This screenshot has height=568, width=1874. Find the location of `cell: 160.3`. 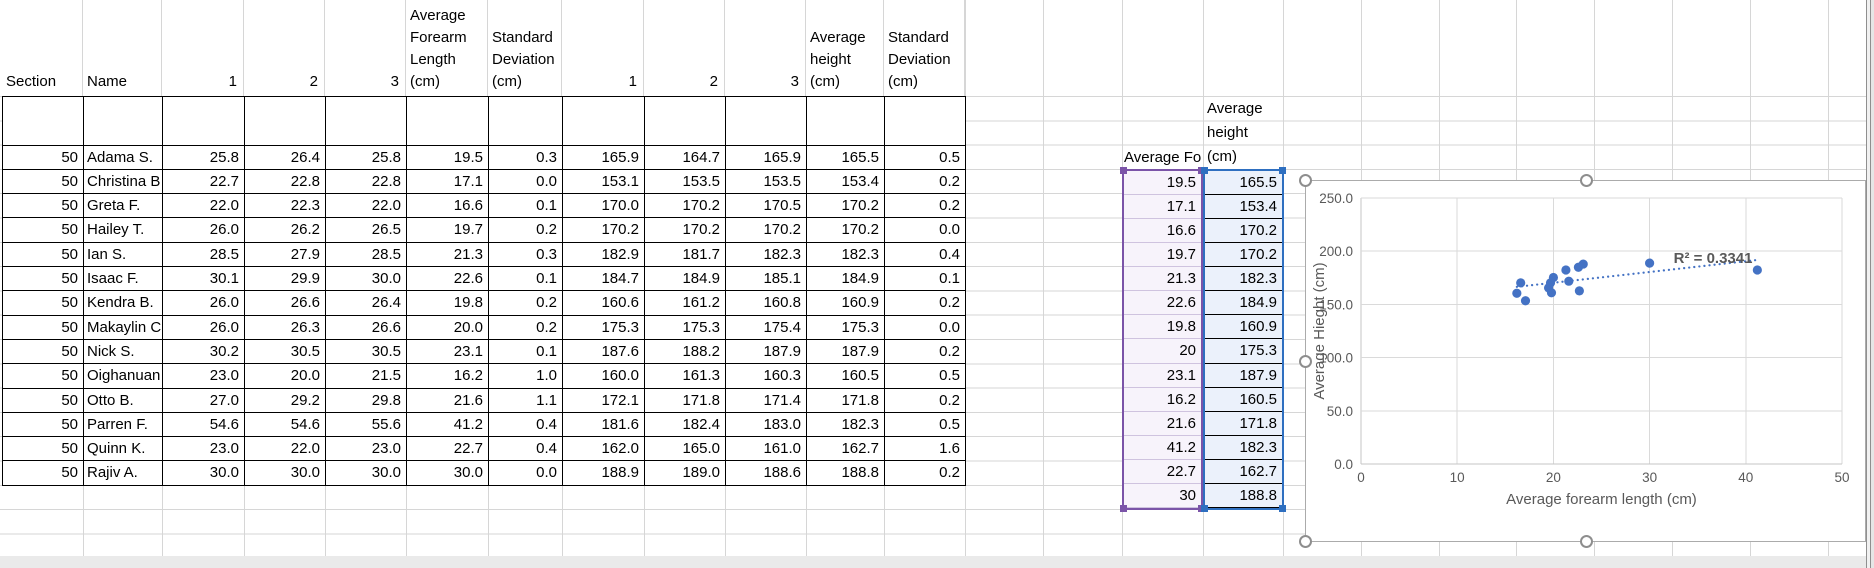

cell: 160.3 is located at coordinates (766, 376).